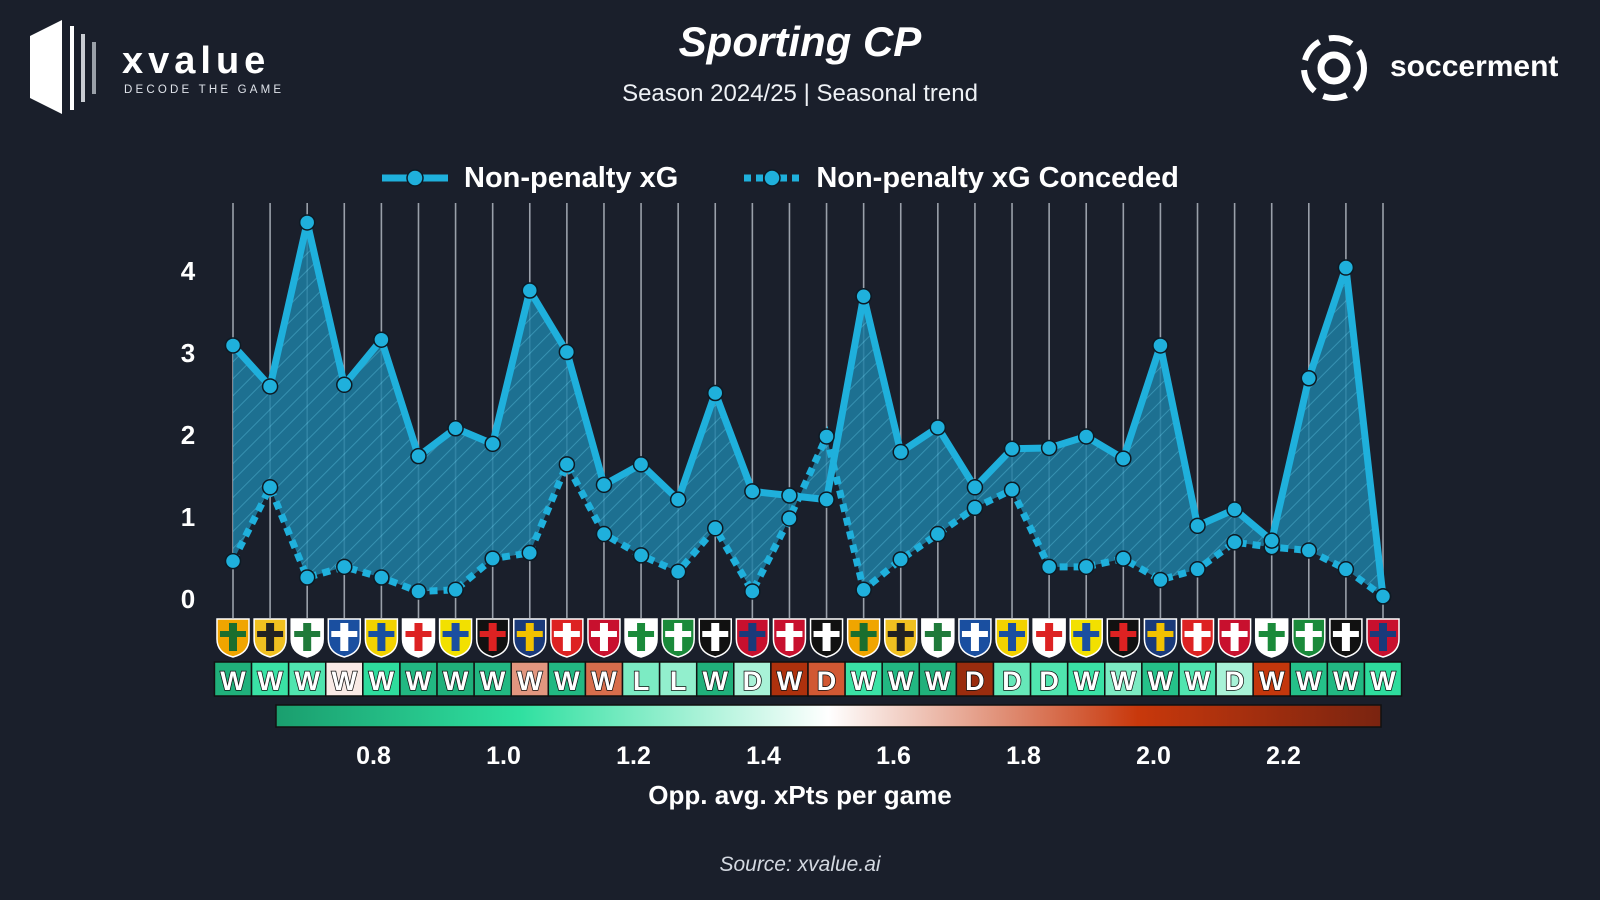 The height and width of the screenshot is (900, 1600). What do you see at coordinates (1383, 638) in the screenshot?
I see `gil-vicente-crest-icon` at bounding box center [1383, 638].